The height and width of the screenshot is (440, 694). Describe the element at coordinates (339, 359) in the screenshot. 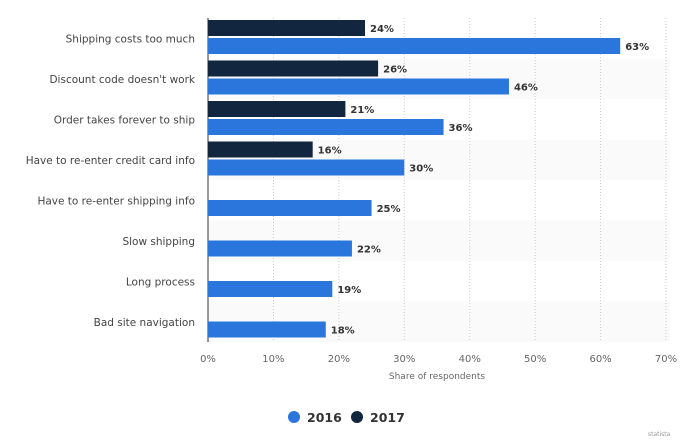

I see `x-tick-label: 20%` at that location.